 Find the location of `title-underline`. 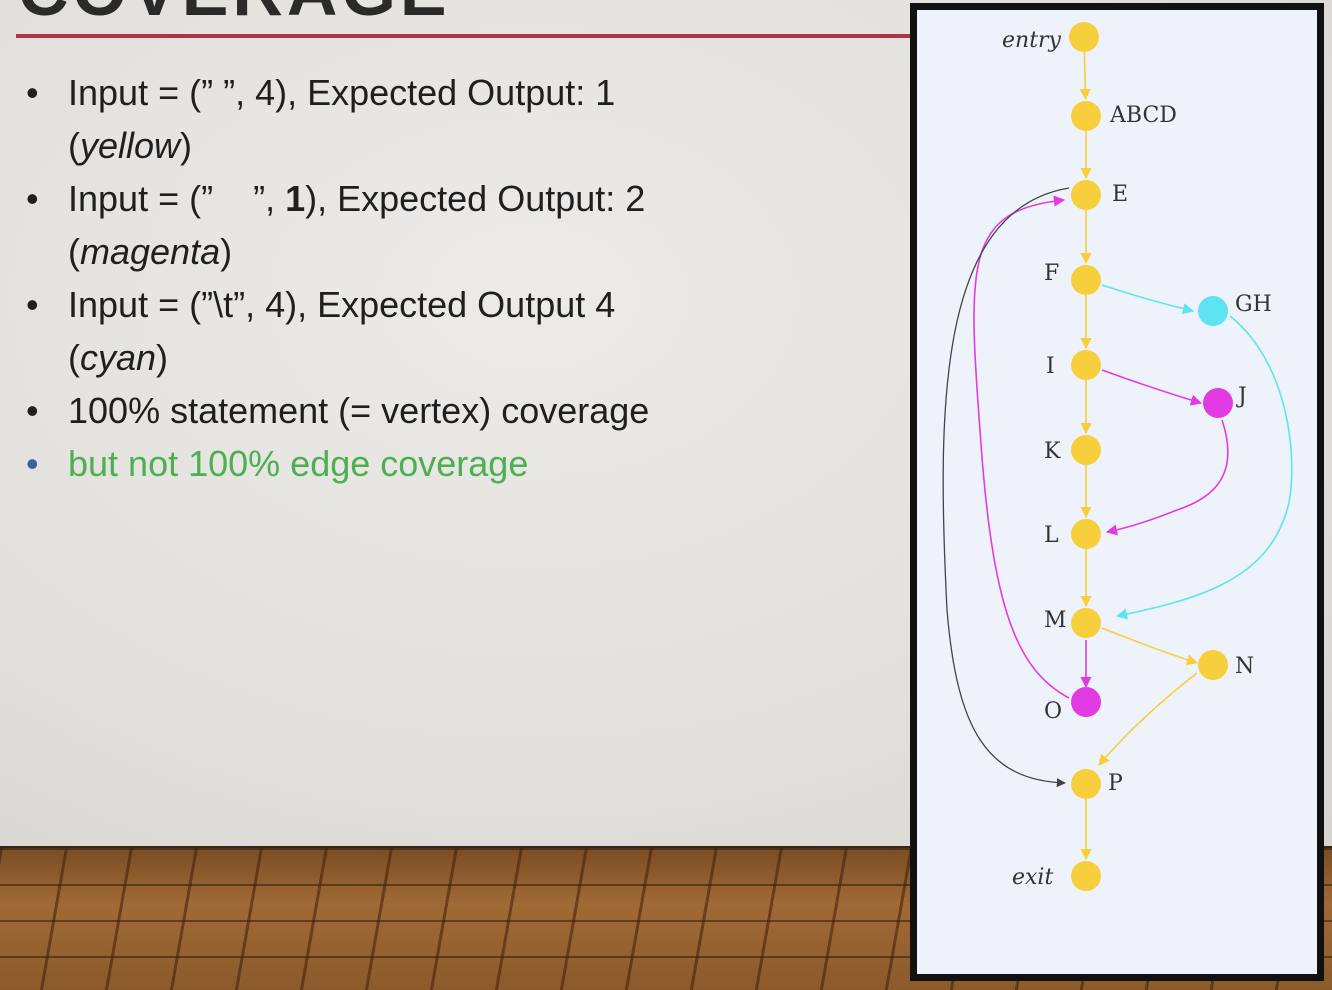

title-underline is located at coordinates (466, 36).